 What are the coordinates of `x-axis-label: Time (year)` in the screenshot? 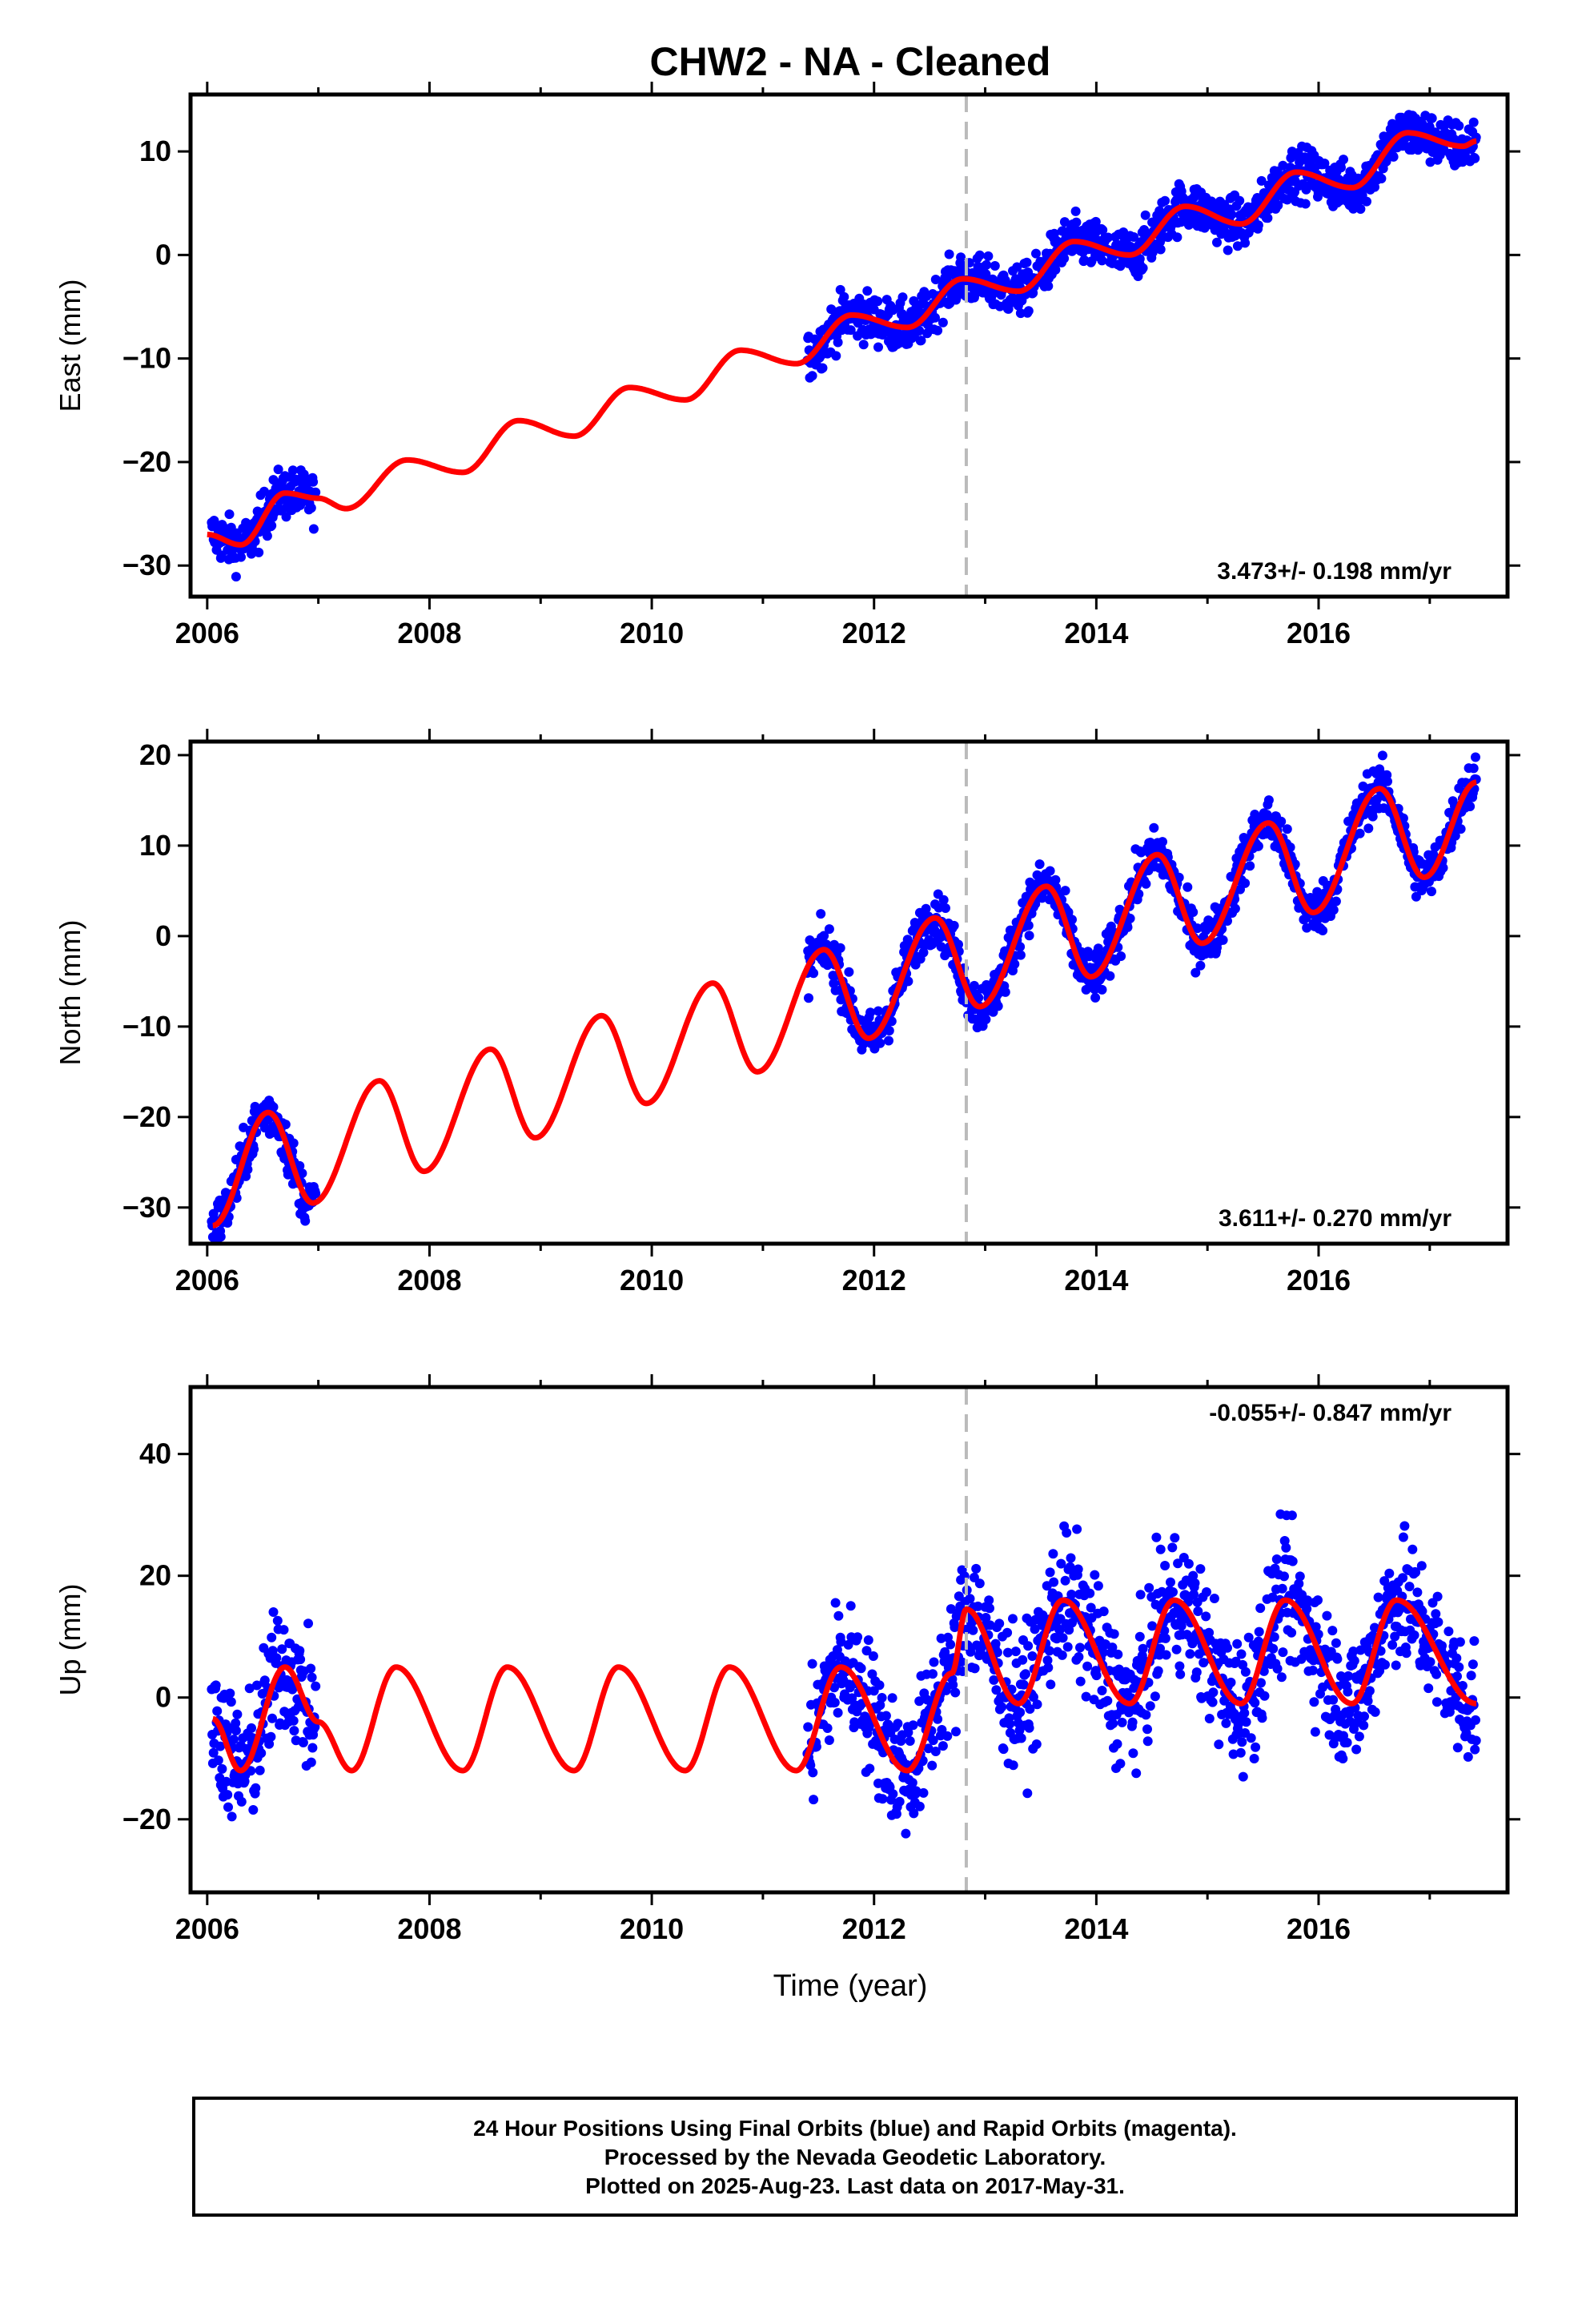 It's located at (850, 1986).